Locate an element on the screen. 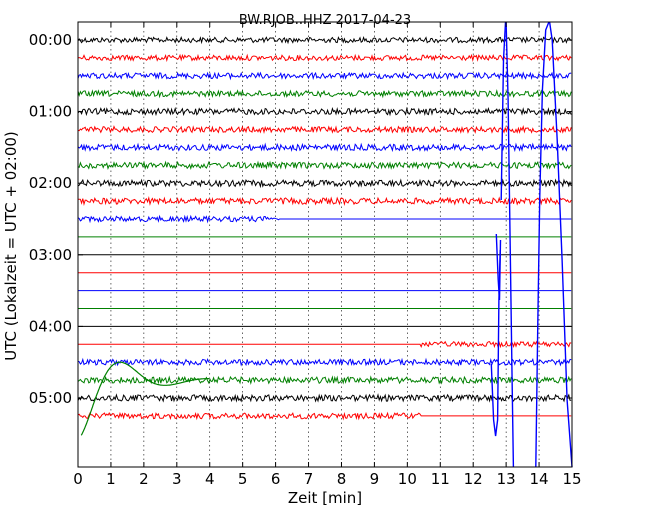 Image resolution: width=650 pixels, height=520 pixels. x-tick-label: 0 is located at coordinates (78, 479).